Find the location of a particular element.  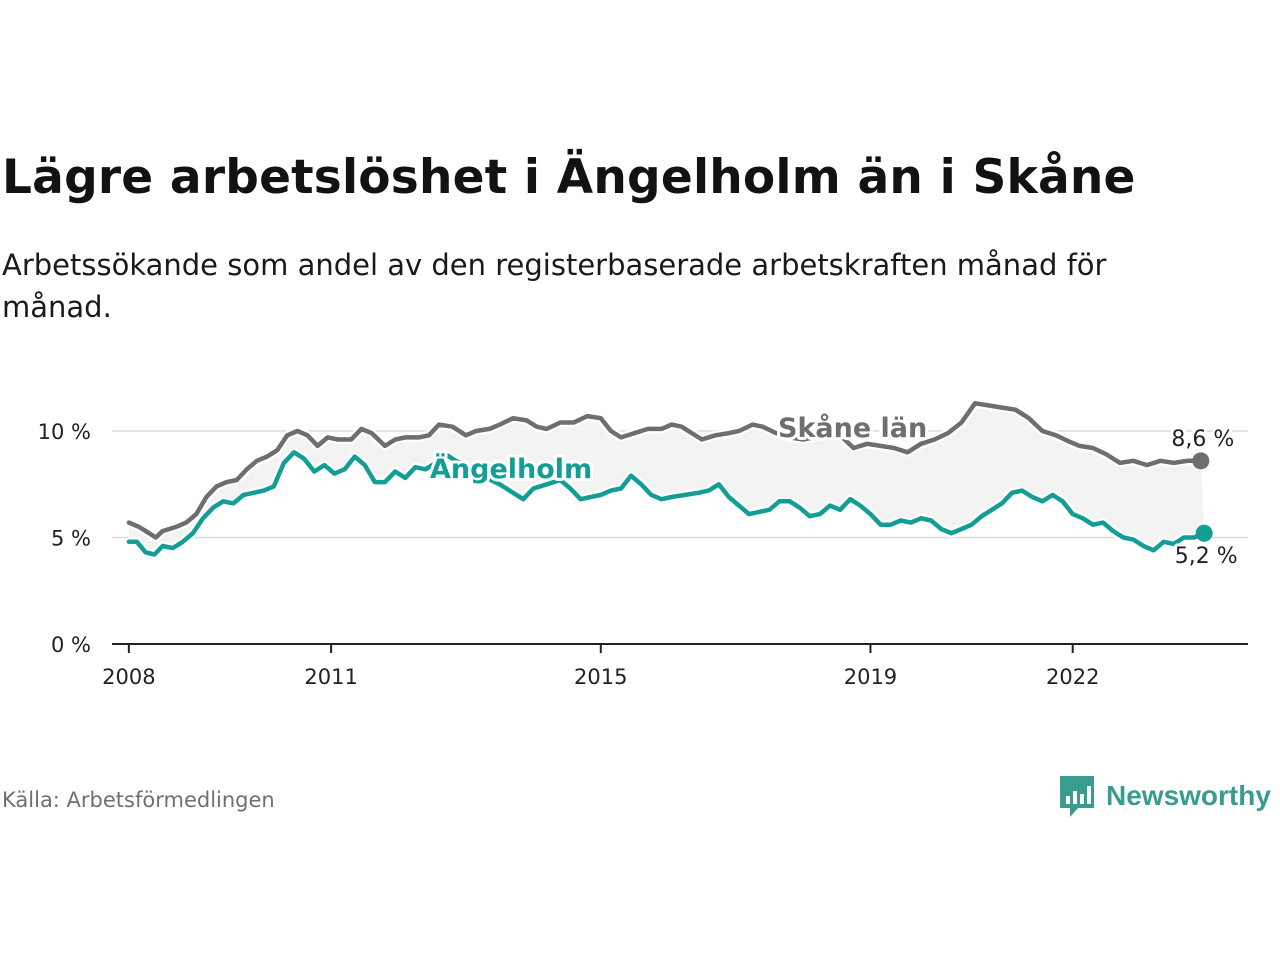

y-tick-label: 10 % is located at coordinates (64, 432).